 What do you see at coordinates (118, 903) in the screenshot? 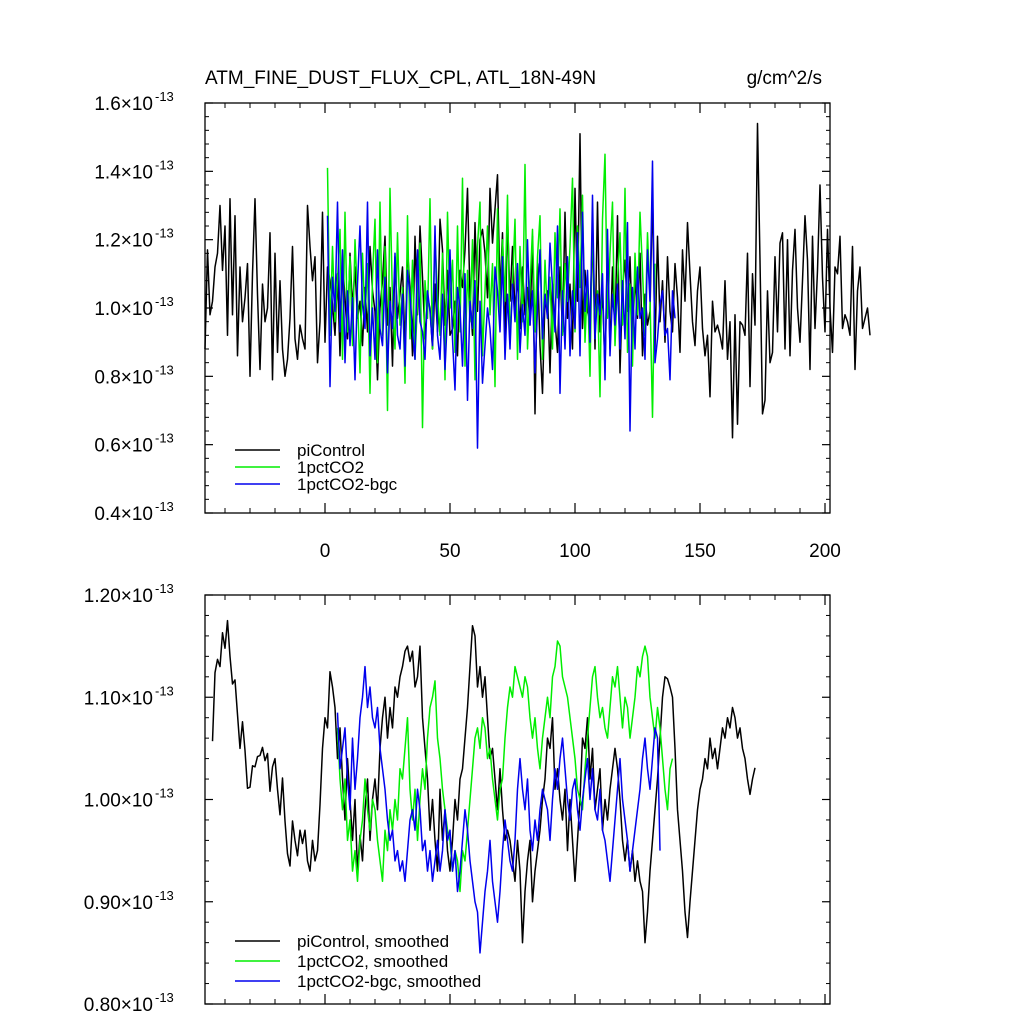
I see `y-tick-label: 0.90×10` at bounding box center [118, 903].